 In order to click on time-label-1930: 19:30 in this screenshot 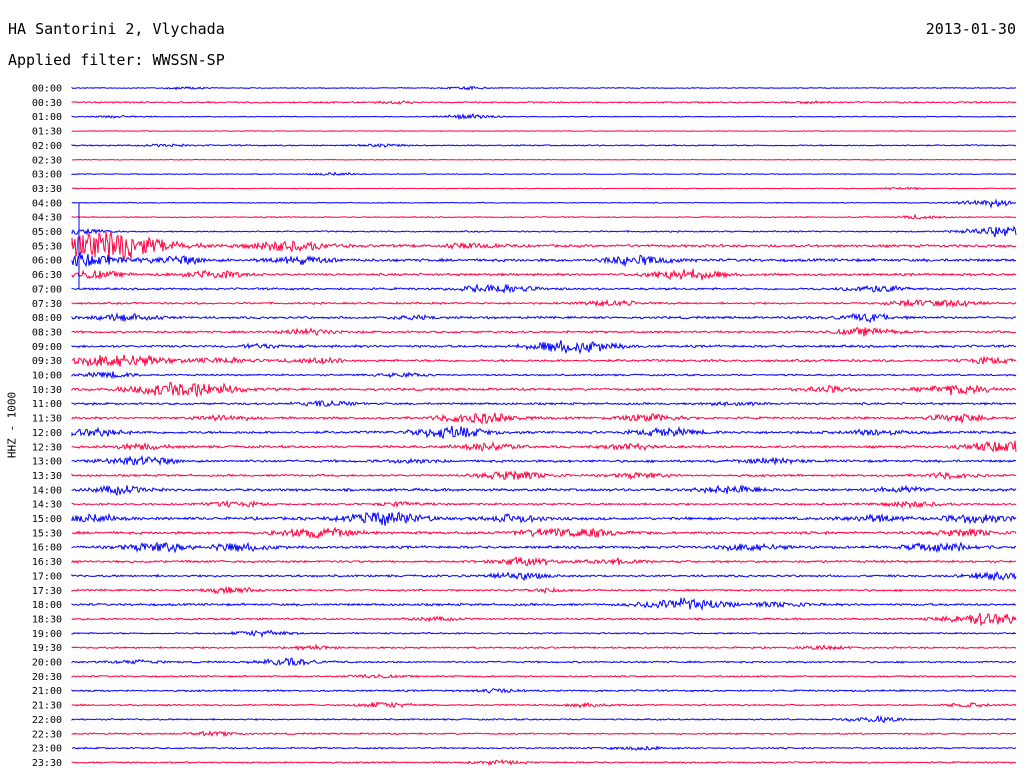, I will do `click(47, 648)`.